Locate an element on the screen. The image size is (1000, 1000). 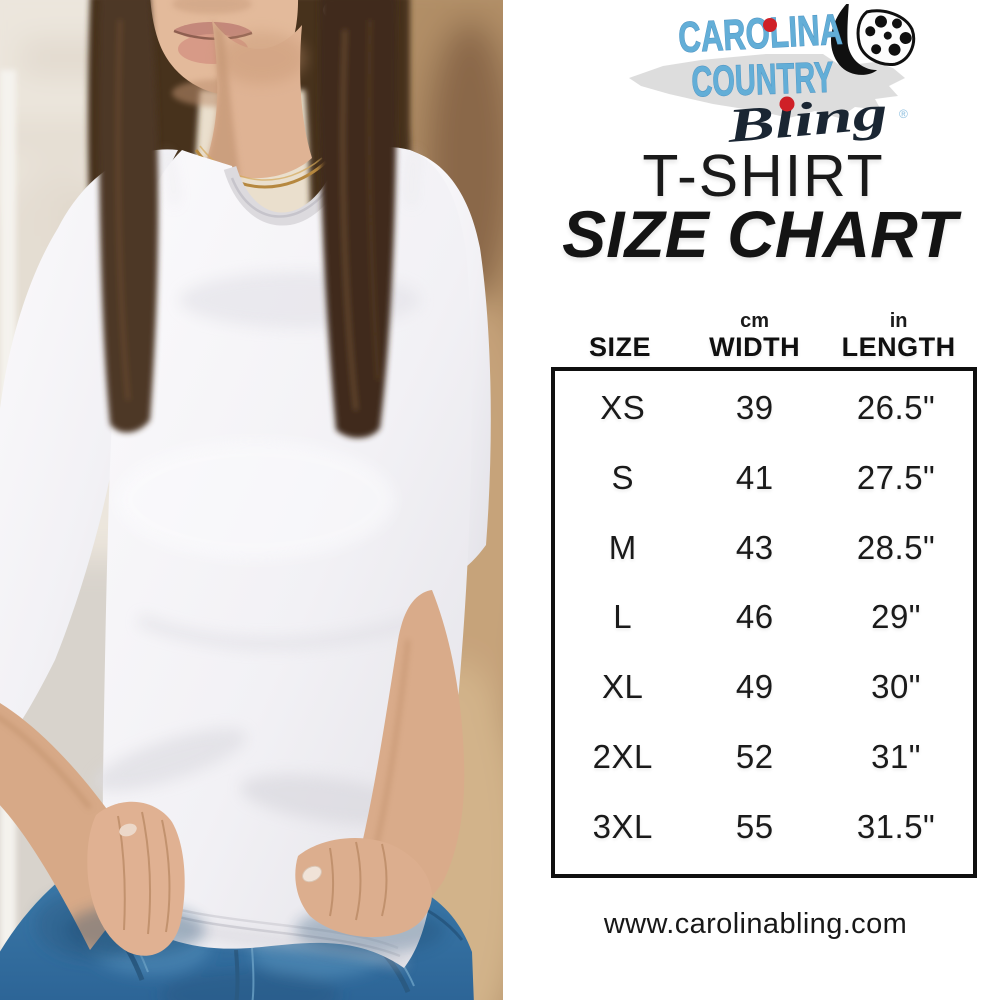
column-size-unit is located at coordinates (620, 321).